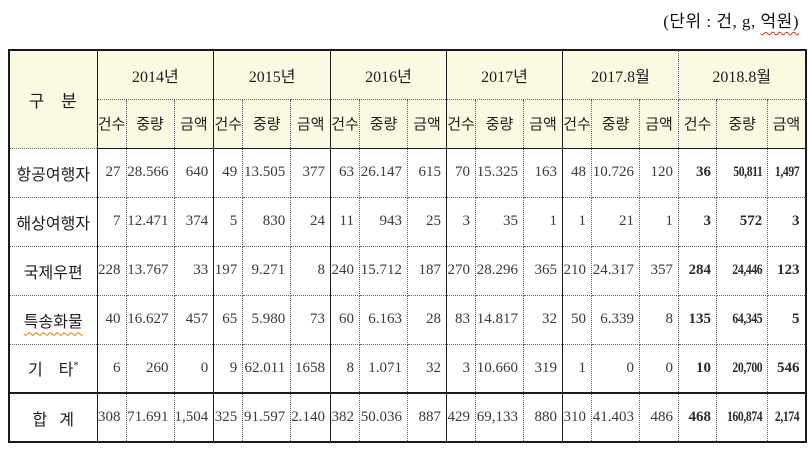 Image resolution: width=808 pixels, height=461 pixels. Describe the element at coordinates (346, 319) in the screenshot. I see `cell-value: 60` at that location.